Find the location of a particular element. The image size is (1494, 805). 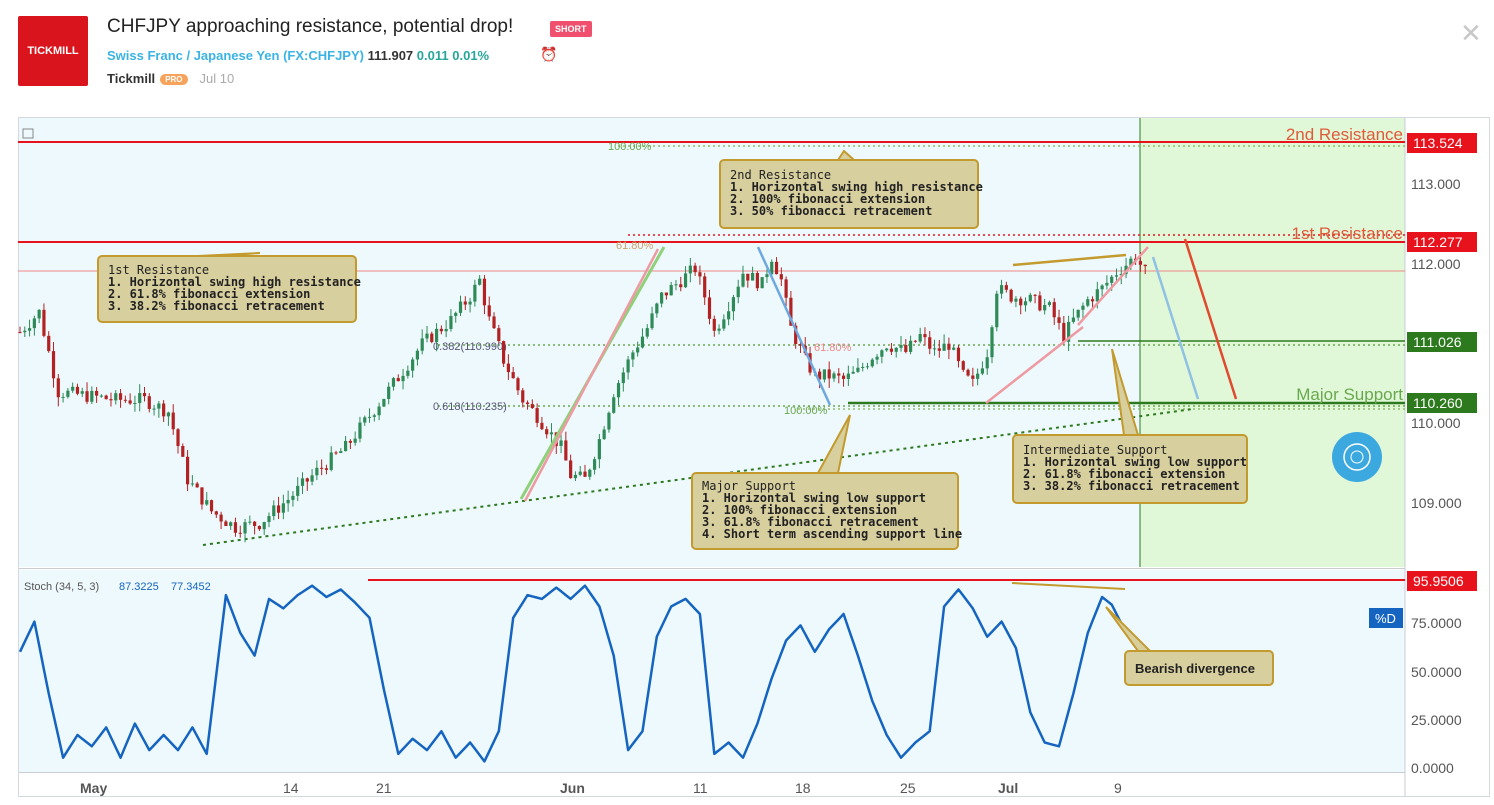

note-first-resistance-line-2: 2. 61.8% fibonacci extension is located at coordinates (209, 294).